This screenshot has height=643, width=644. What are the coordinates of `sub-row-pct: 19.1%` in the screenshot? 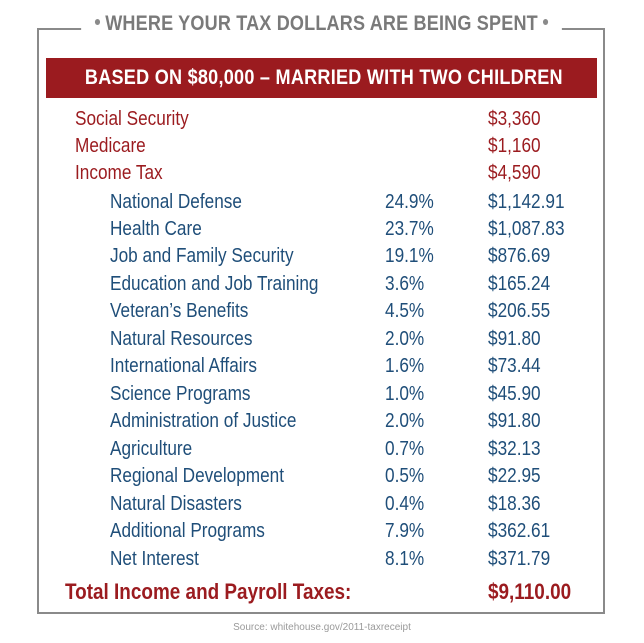 It's located at (409, 256).